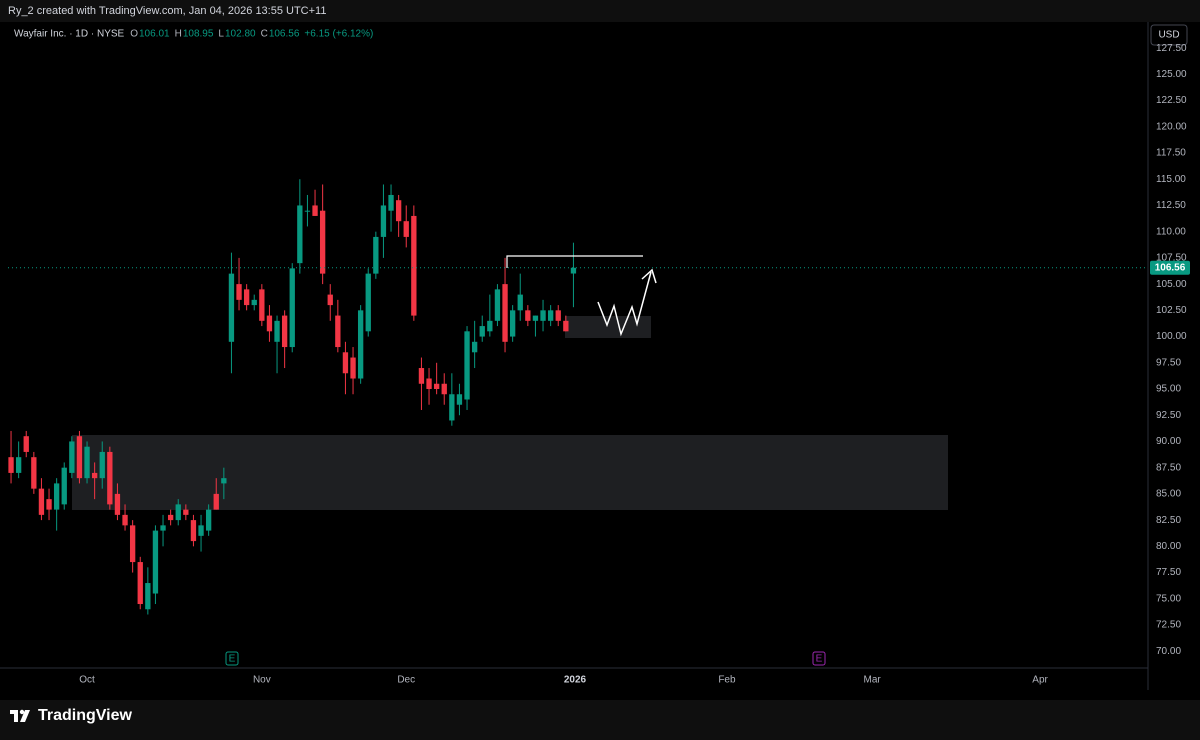 This screenshot has height=740, width=1200. I want to click on x-tick-label: Nov, so click(262, 680).